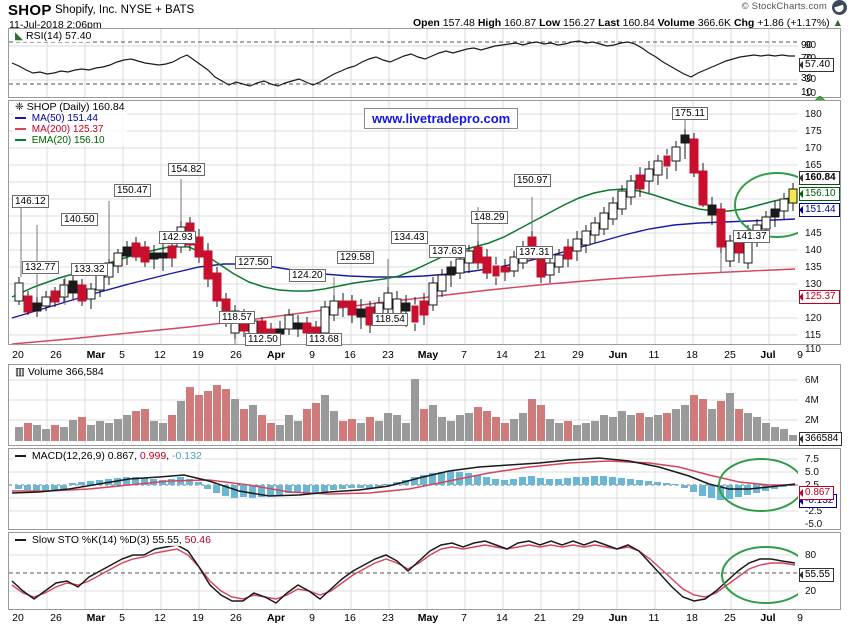 The height and width of the screenshot is (628, 849). What do you see at coordinates (20, 129) in the screenshot?
I see `ma200-line-swatch` at bounding box center [20, 129].